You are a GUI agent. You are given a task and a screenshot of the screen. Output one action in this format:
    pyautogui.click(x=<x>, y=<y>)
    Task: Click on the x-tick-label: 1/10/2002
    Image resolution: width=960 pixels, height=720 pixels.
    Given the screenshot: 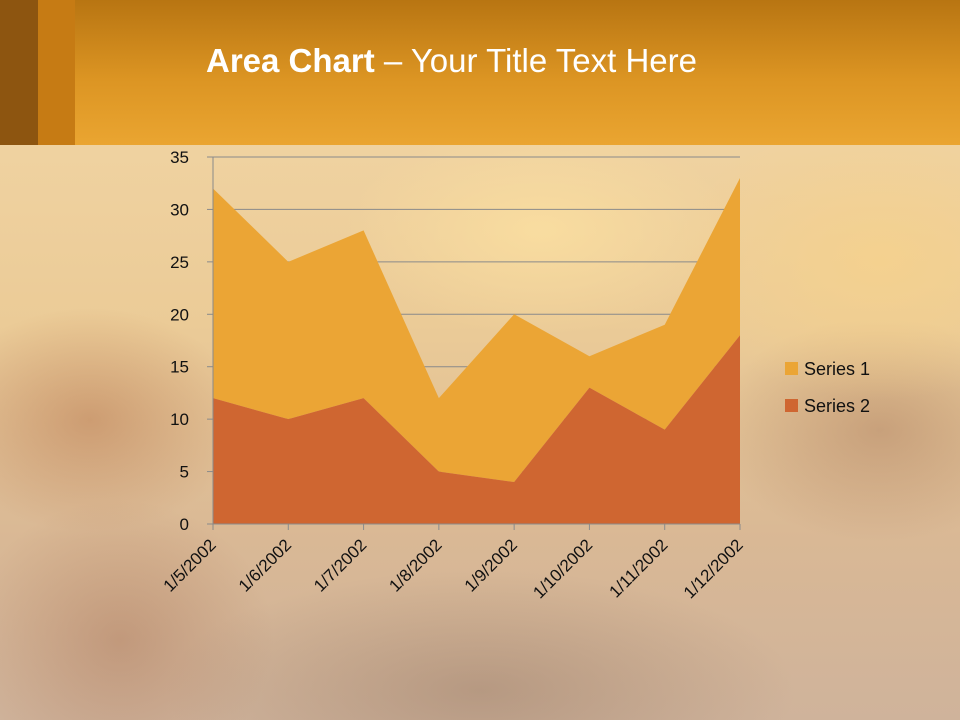 What is the action you would take?
    pyautogui.click(x=562, y=568)
    